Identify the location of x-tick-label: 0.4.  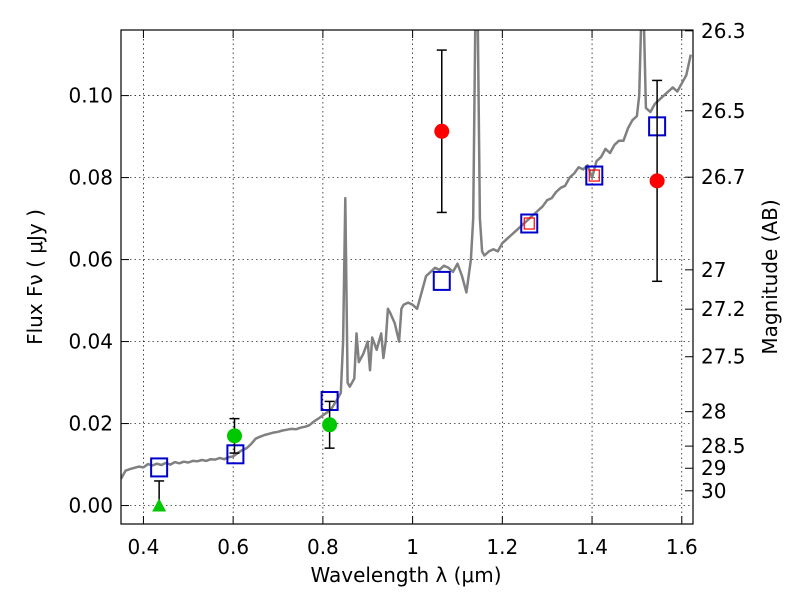
(144, 547).